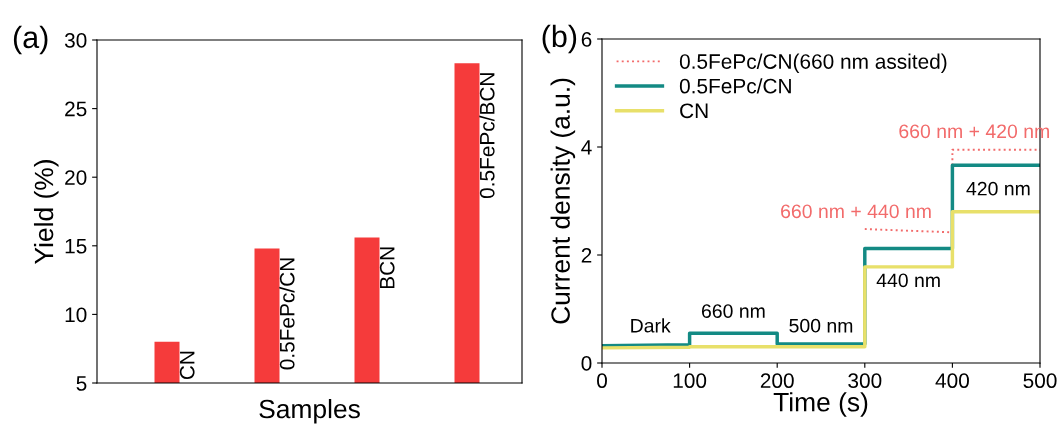 Image resolution: width=1061 pixels, height=430 pixels. I want to click on x-tick-label: 200, so click(777, 381).